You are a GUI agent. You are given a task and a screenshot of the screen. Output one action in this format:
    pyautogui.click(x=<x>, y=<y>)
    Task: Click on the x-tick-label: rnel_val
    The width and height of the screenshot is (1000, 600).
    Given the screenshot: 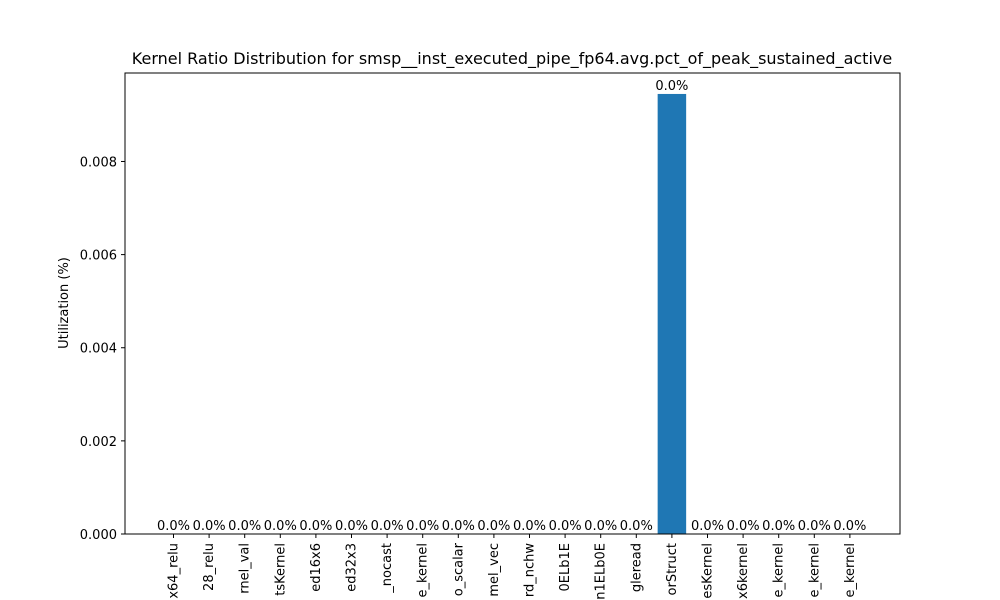 What is the action you would take?
    pyautogui.click(x=245, y=568)
    